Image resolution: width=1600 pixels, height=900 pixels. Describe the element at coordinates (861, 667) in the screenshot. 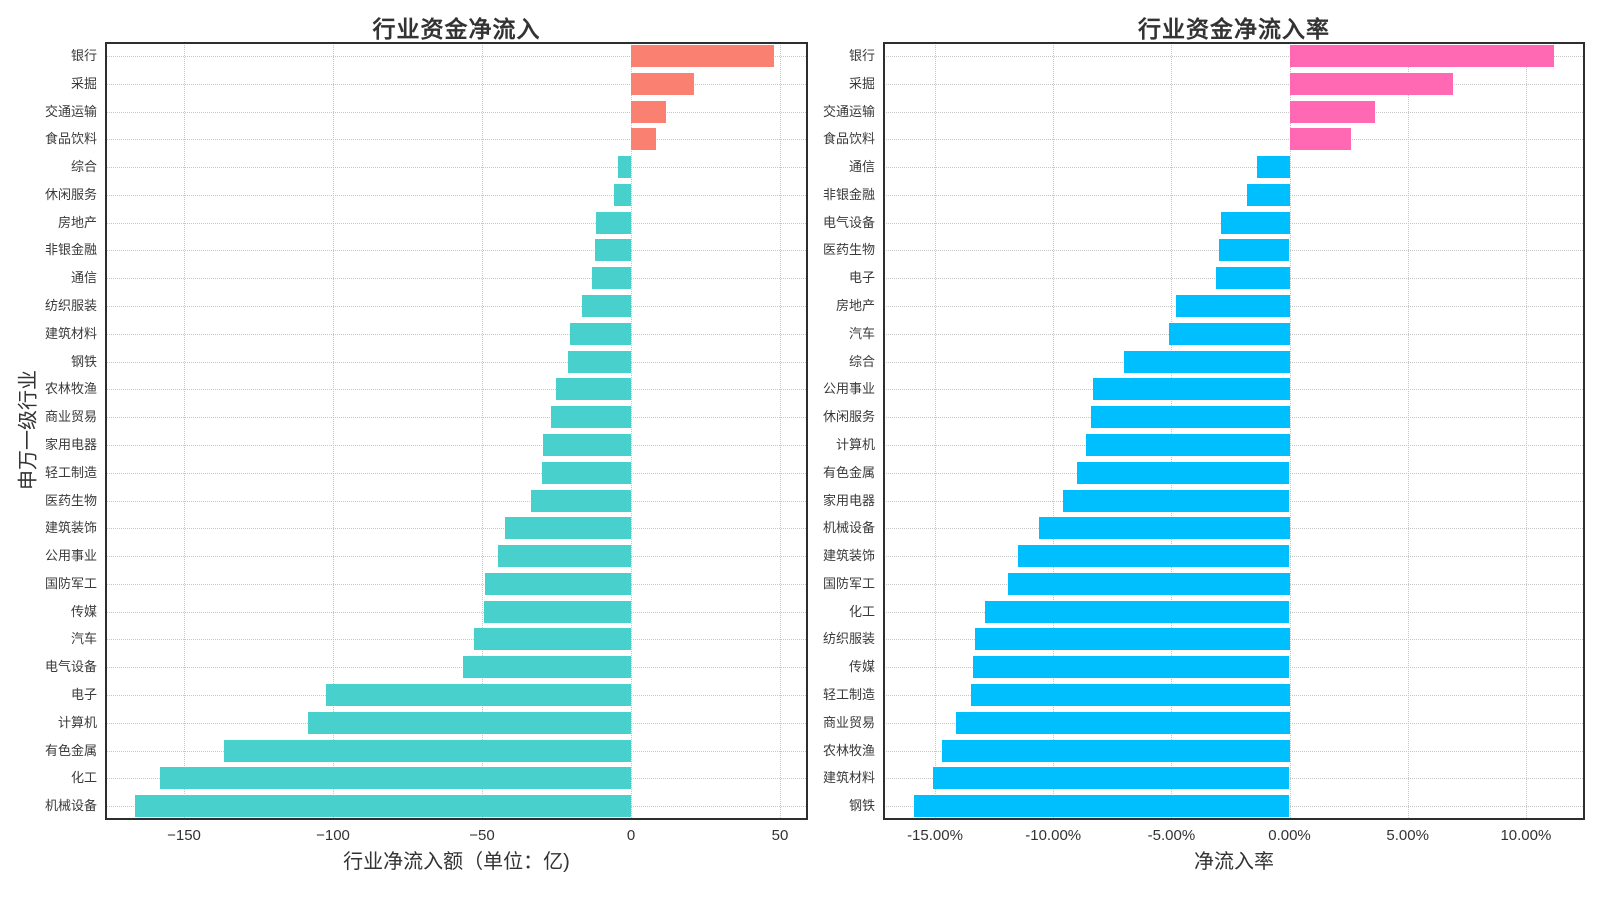

I see `category-label: 传媒` at that location.